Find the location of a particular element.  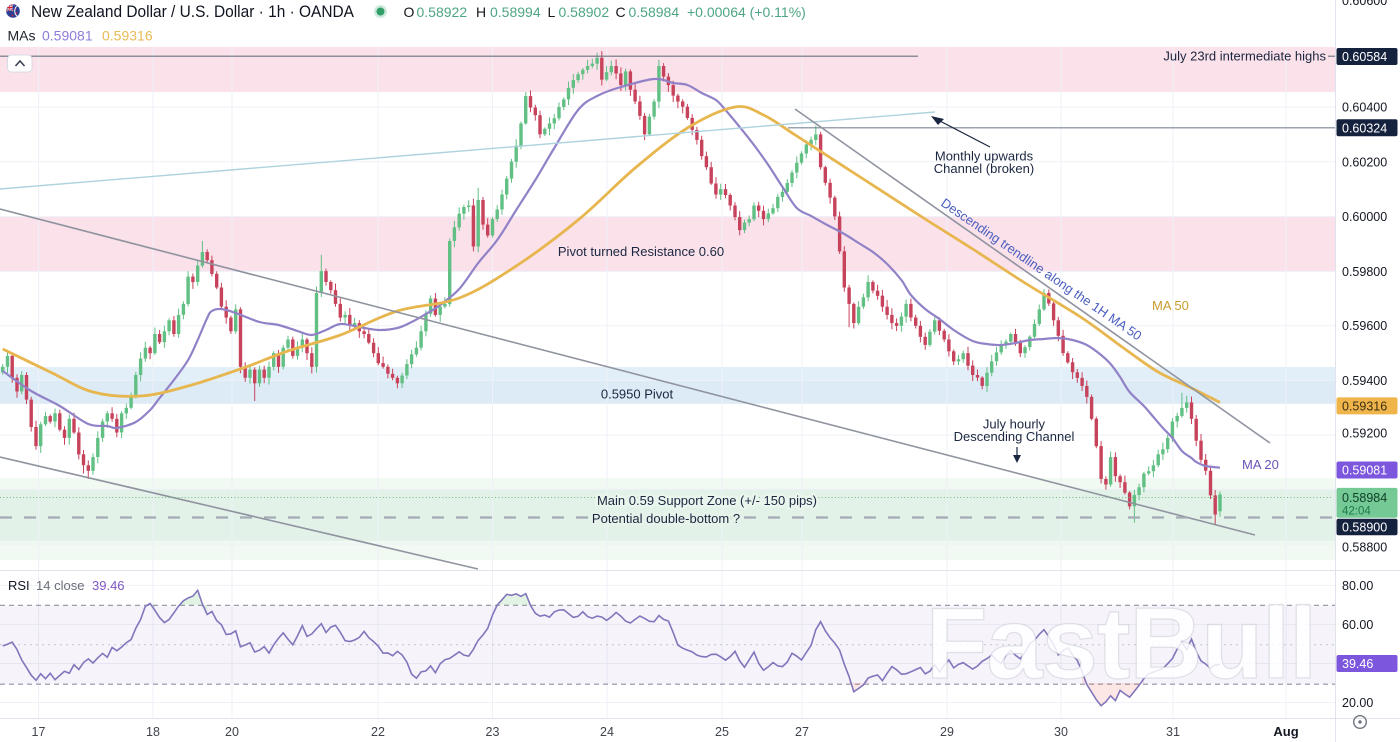

svg-text: 0.60400 is located at coordinates (1364, 108).